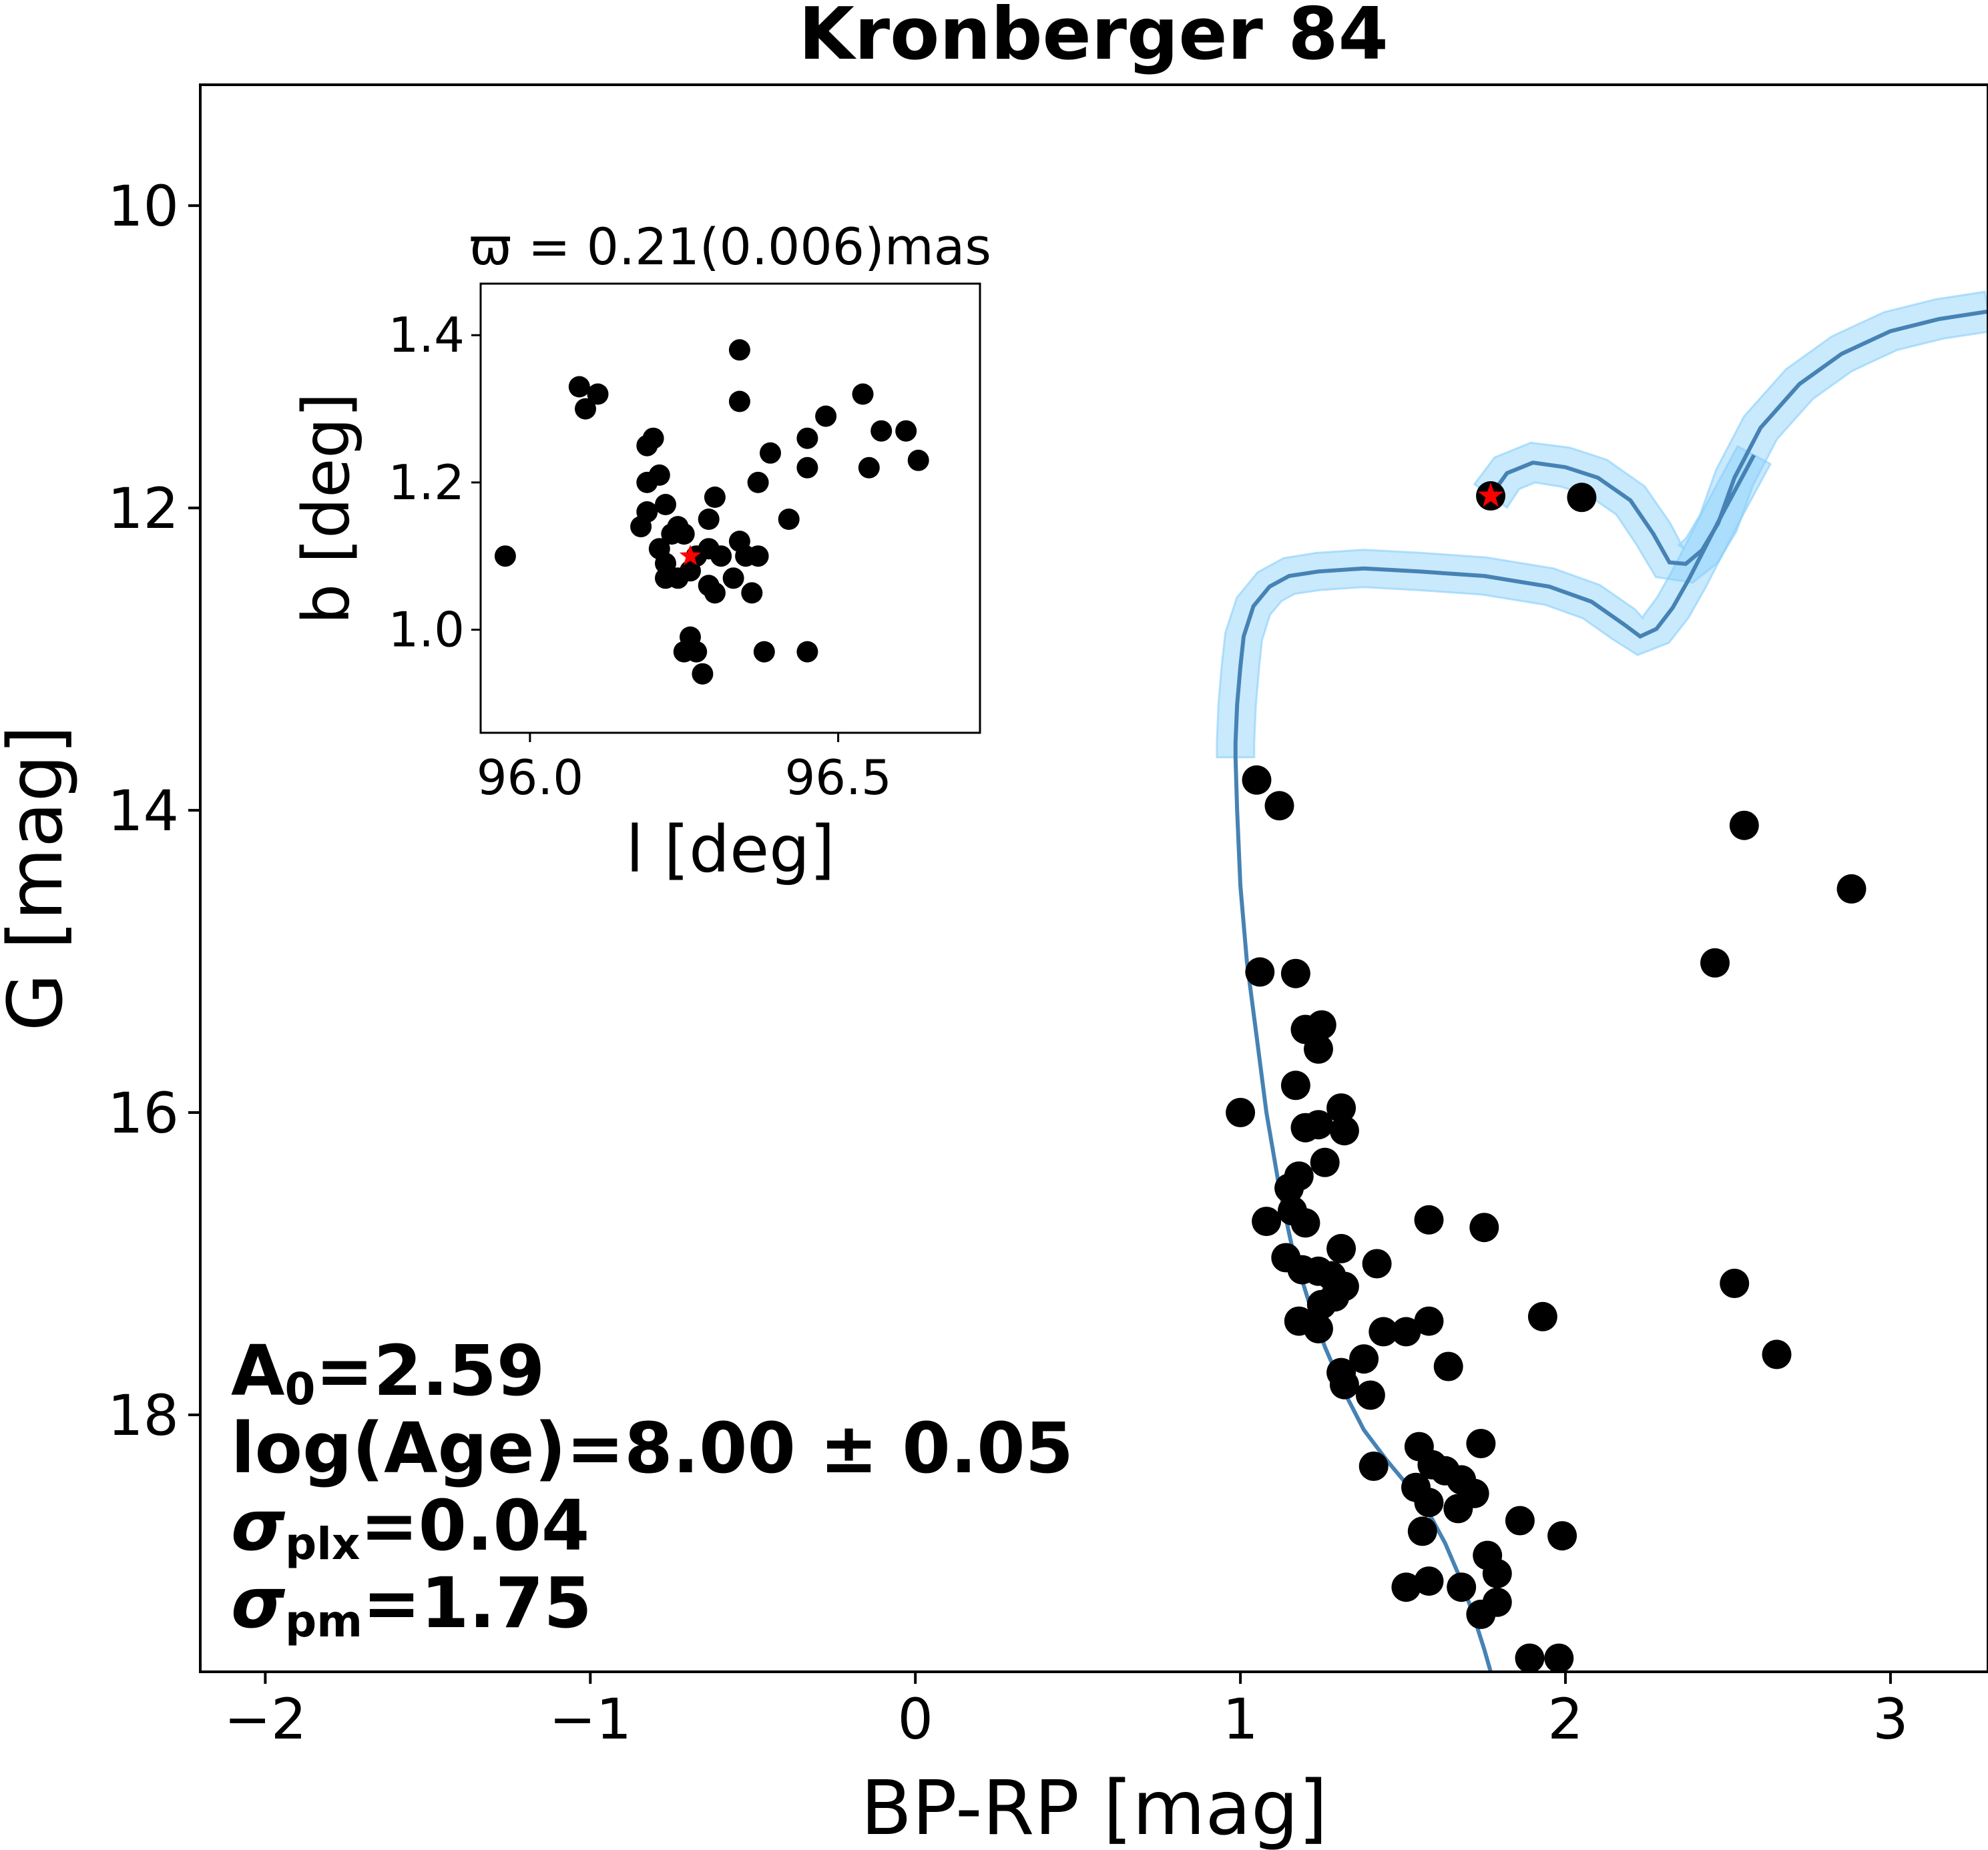 The height and width of the screenshot is (1850, 1988). I want to click on isochrone-upper-line, so click(1739, 437).